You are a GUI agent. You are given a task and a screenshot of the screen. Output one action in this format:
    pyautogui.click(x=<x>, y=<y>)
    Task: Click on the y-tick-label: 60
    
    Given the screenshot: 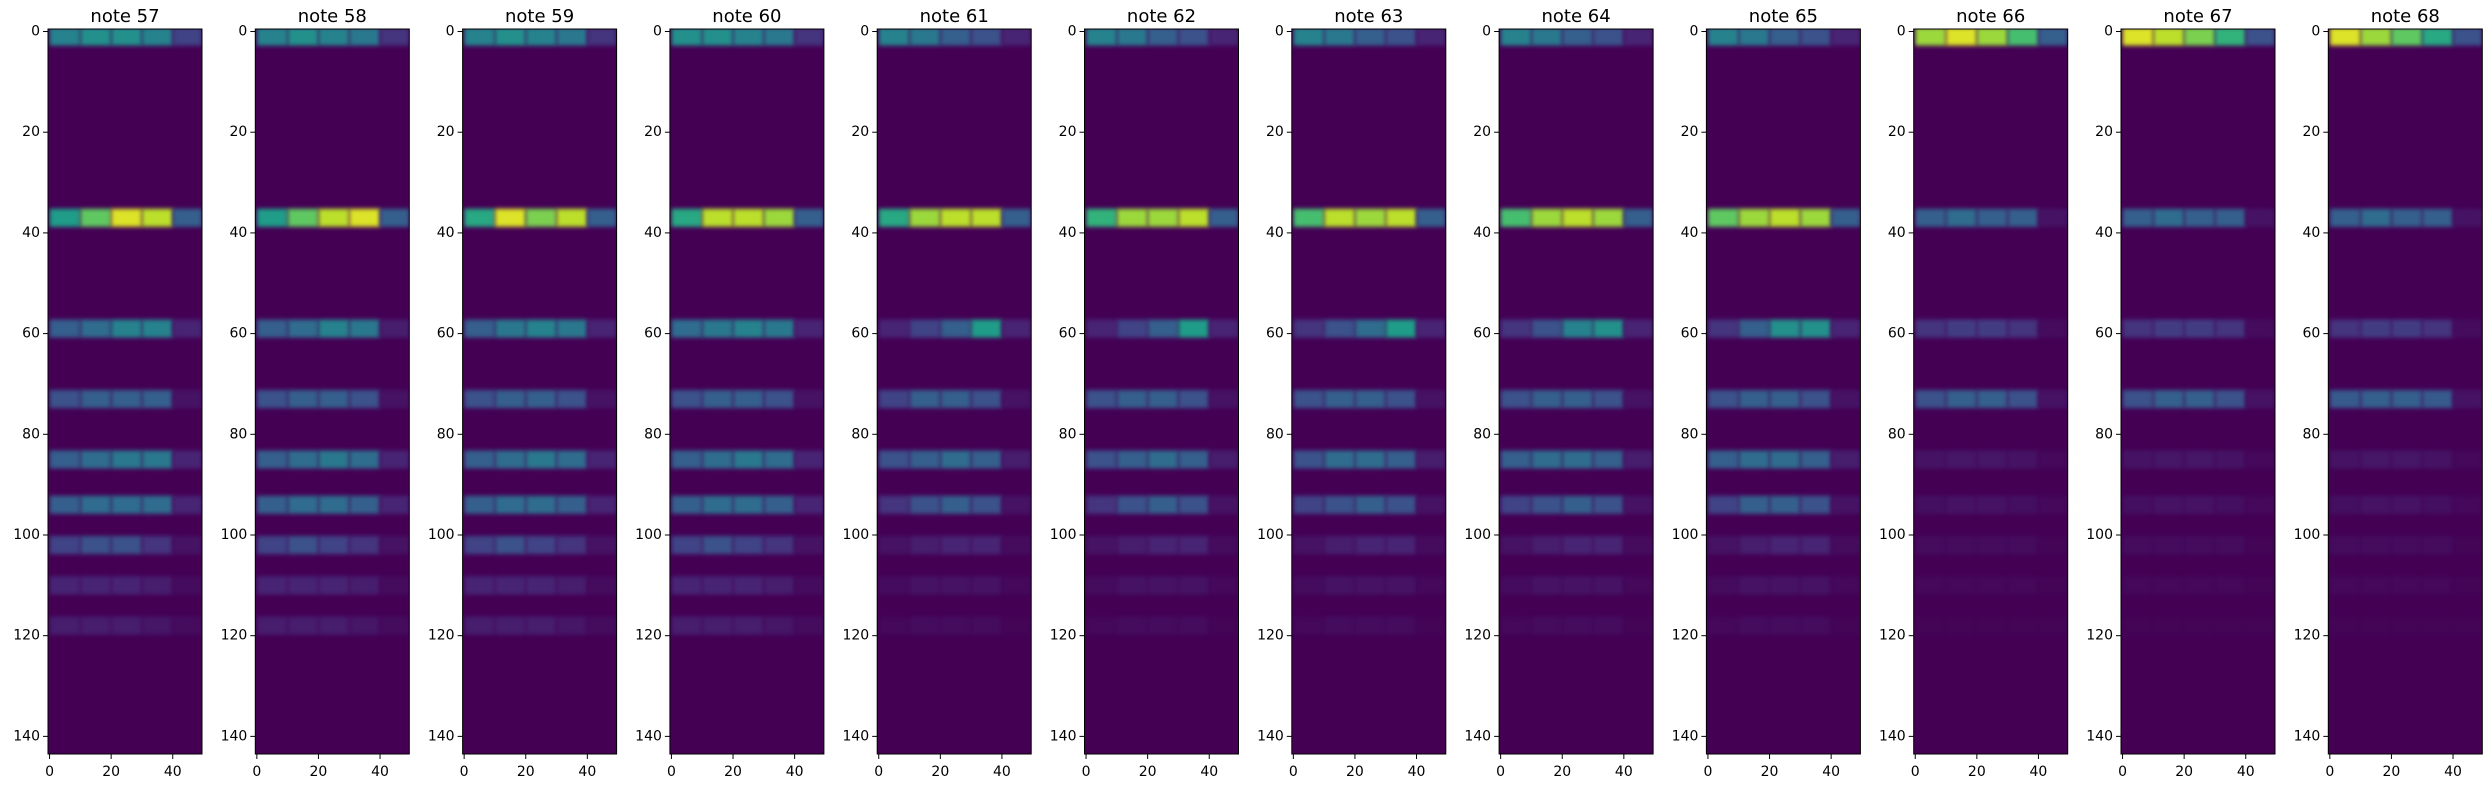 What is the action you would take?
    pyautogui.click(x=860, y=334)
    